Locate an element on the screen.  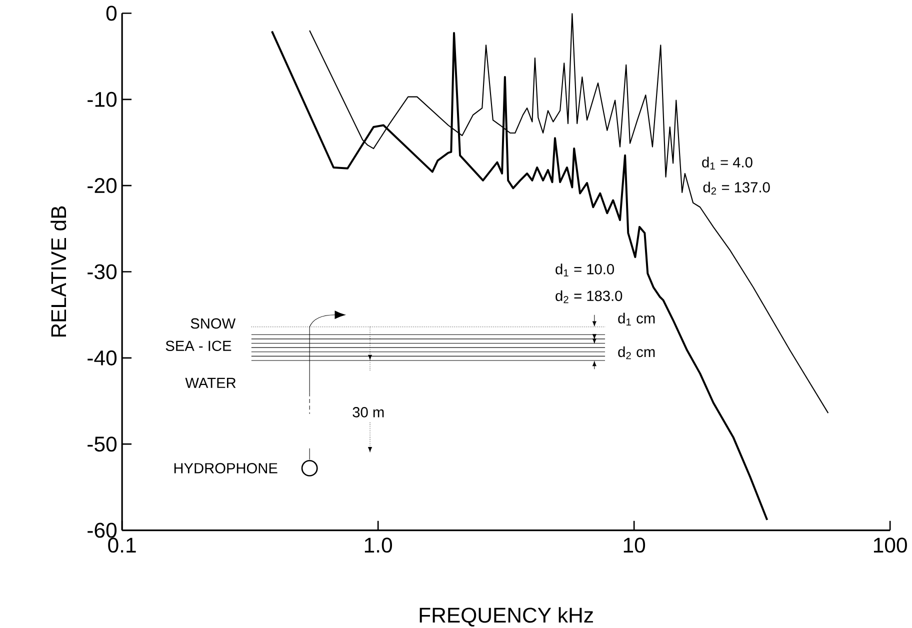
annotation: d$_{2}$ cm is located at coordinates (636, 353).